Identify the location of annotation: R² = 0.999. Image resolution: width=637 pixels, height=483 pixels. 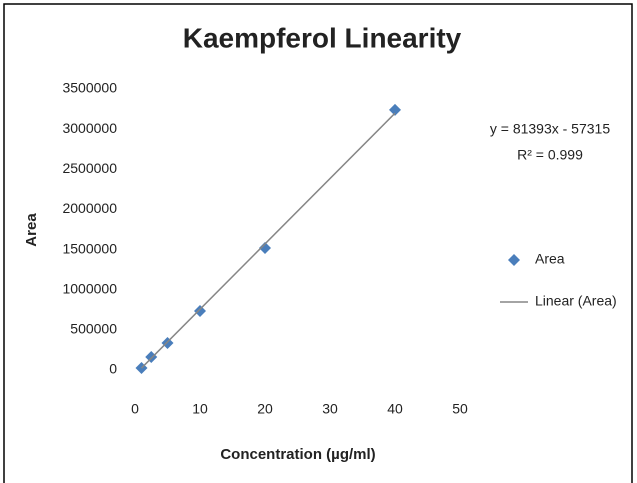
(550, 155).